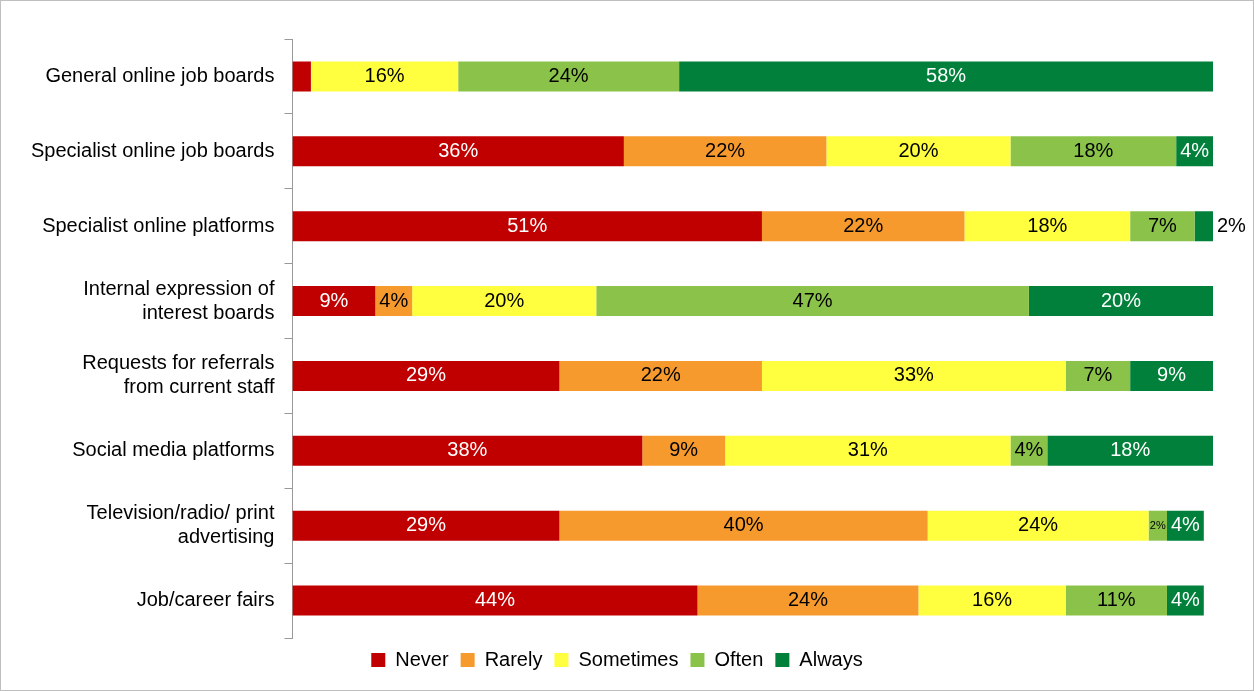  Describe the element at coordinates (513, 658) in the screenshot. I see `legend-label: Rarely` at that location.